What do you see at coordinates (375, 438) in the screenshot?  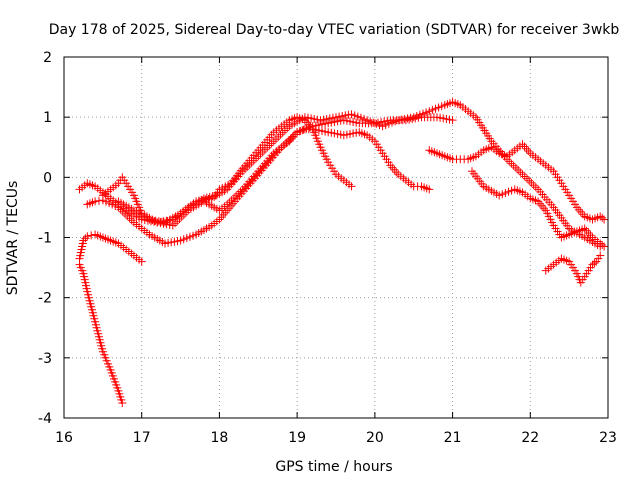 I see `x-tick-label: 20` at bounding box center [375, 438].